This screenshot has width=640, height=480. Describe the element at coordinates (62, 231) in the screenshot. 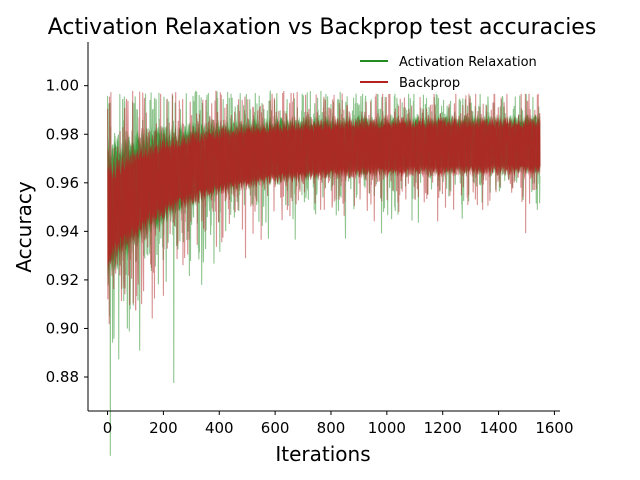

I see `y-tick-label: 0.94` at that location.